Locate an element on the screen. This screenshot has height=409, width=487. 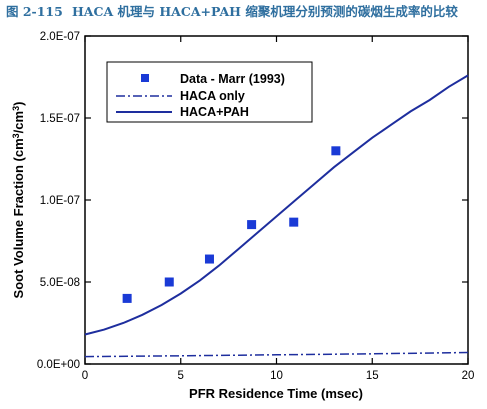
x-tick-label: 0 is located at coordinates (85, 376).